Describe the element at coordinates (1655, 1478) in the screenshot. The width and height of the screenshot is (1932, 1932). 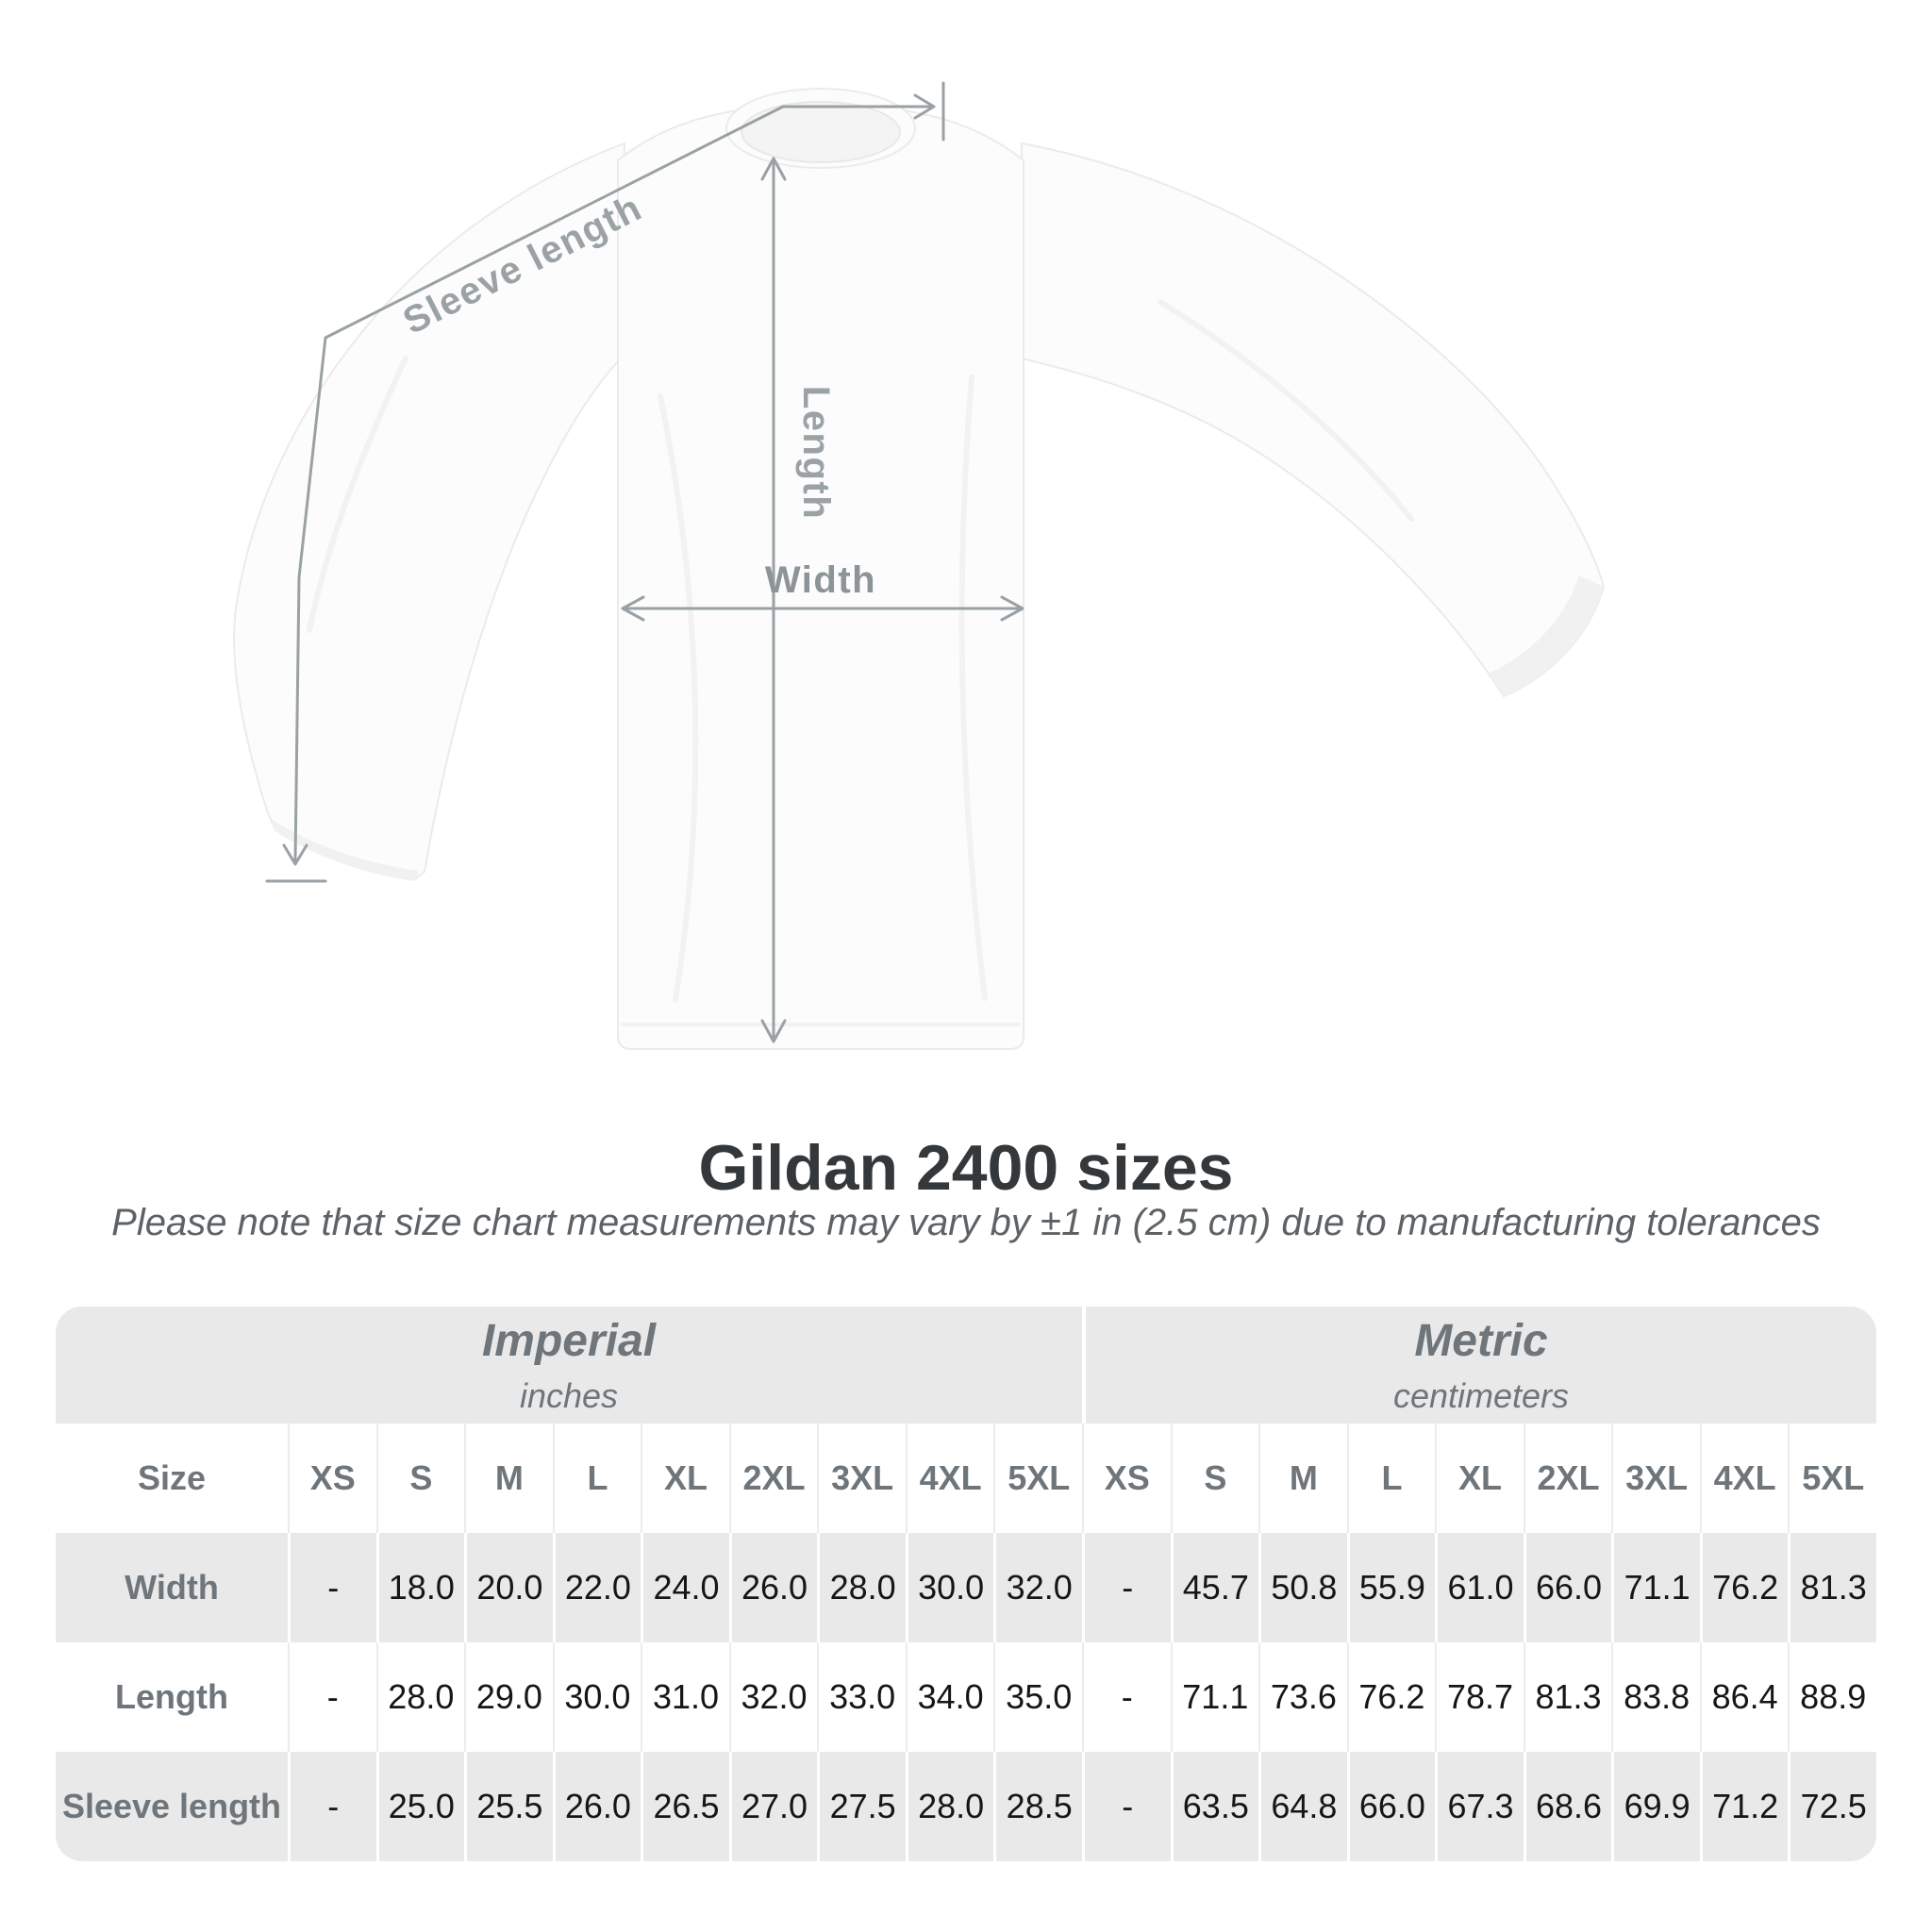
I see `metric-size-header-cell: 3XL` at that location.